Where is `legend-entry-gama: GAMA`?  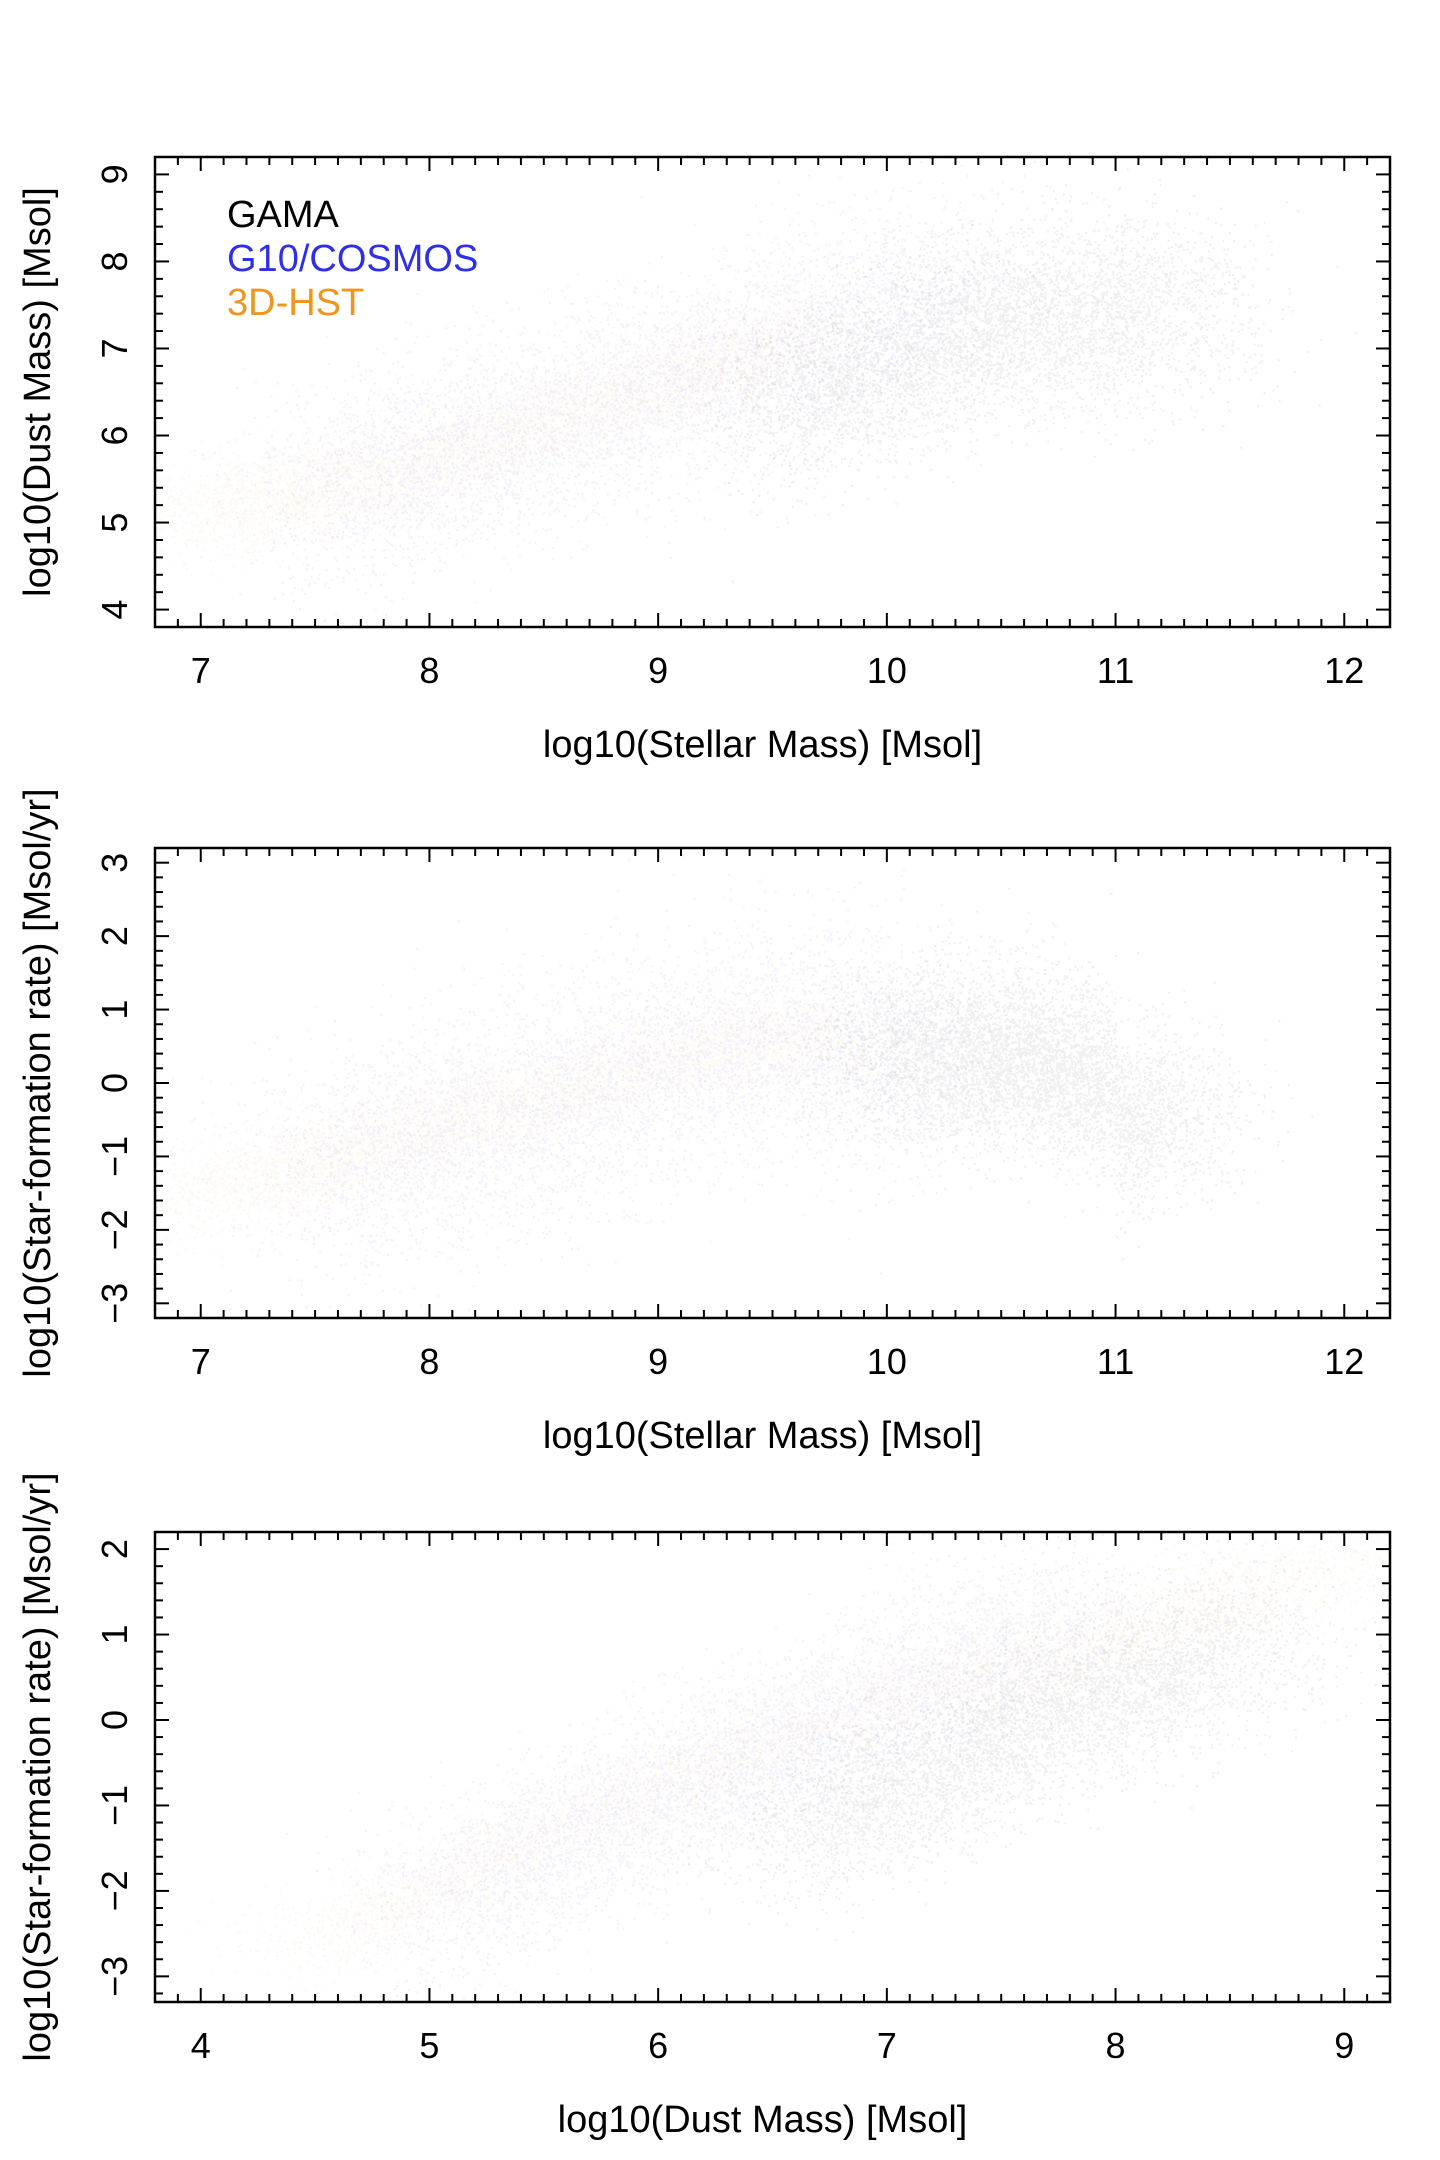
legend-entry-gama: GAMA is located at coordinates (283, 215).